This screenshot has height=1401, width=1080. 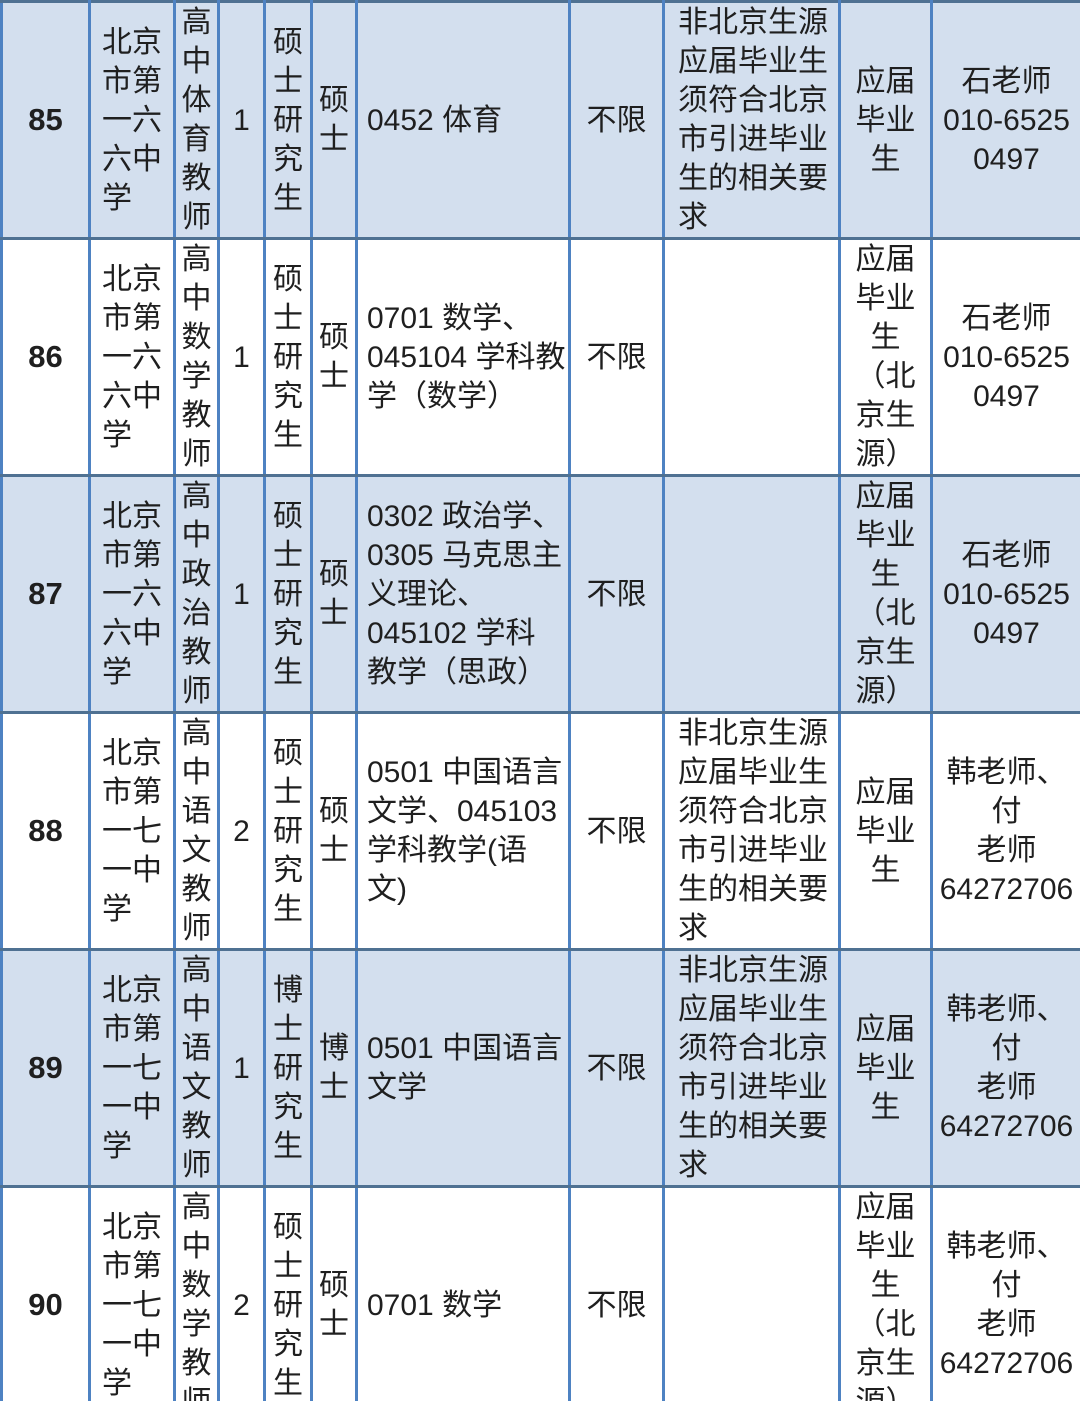 What do you see at coordinates (334, 1068) in the screenshot?
I see `cell-degree: 博 士` at bounding box center [334, 1068].